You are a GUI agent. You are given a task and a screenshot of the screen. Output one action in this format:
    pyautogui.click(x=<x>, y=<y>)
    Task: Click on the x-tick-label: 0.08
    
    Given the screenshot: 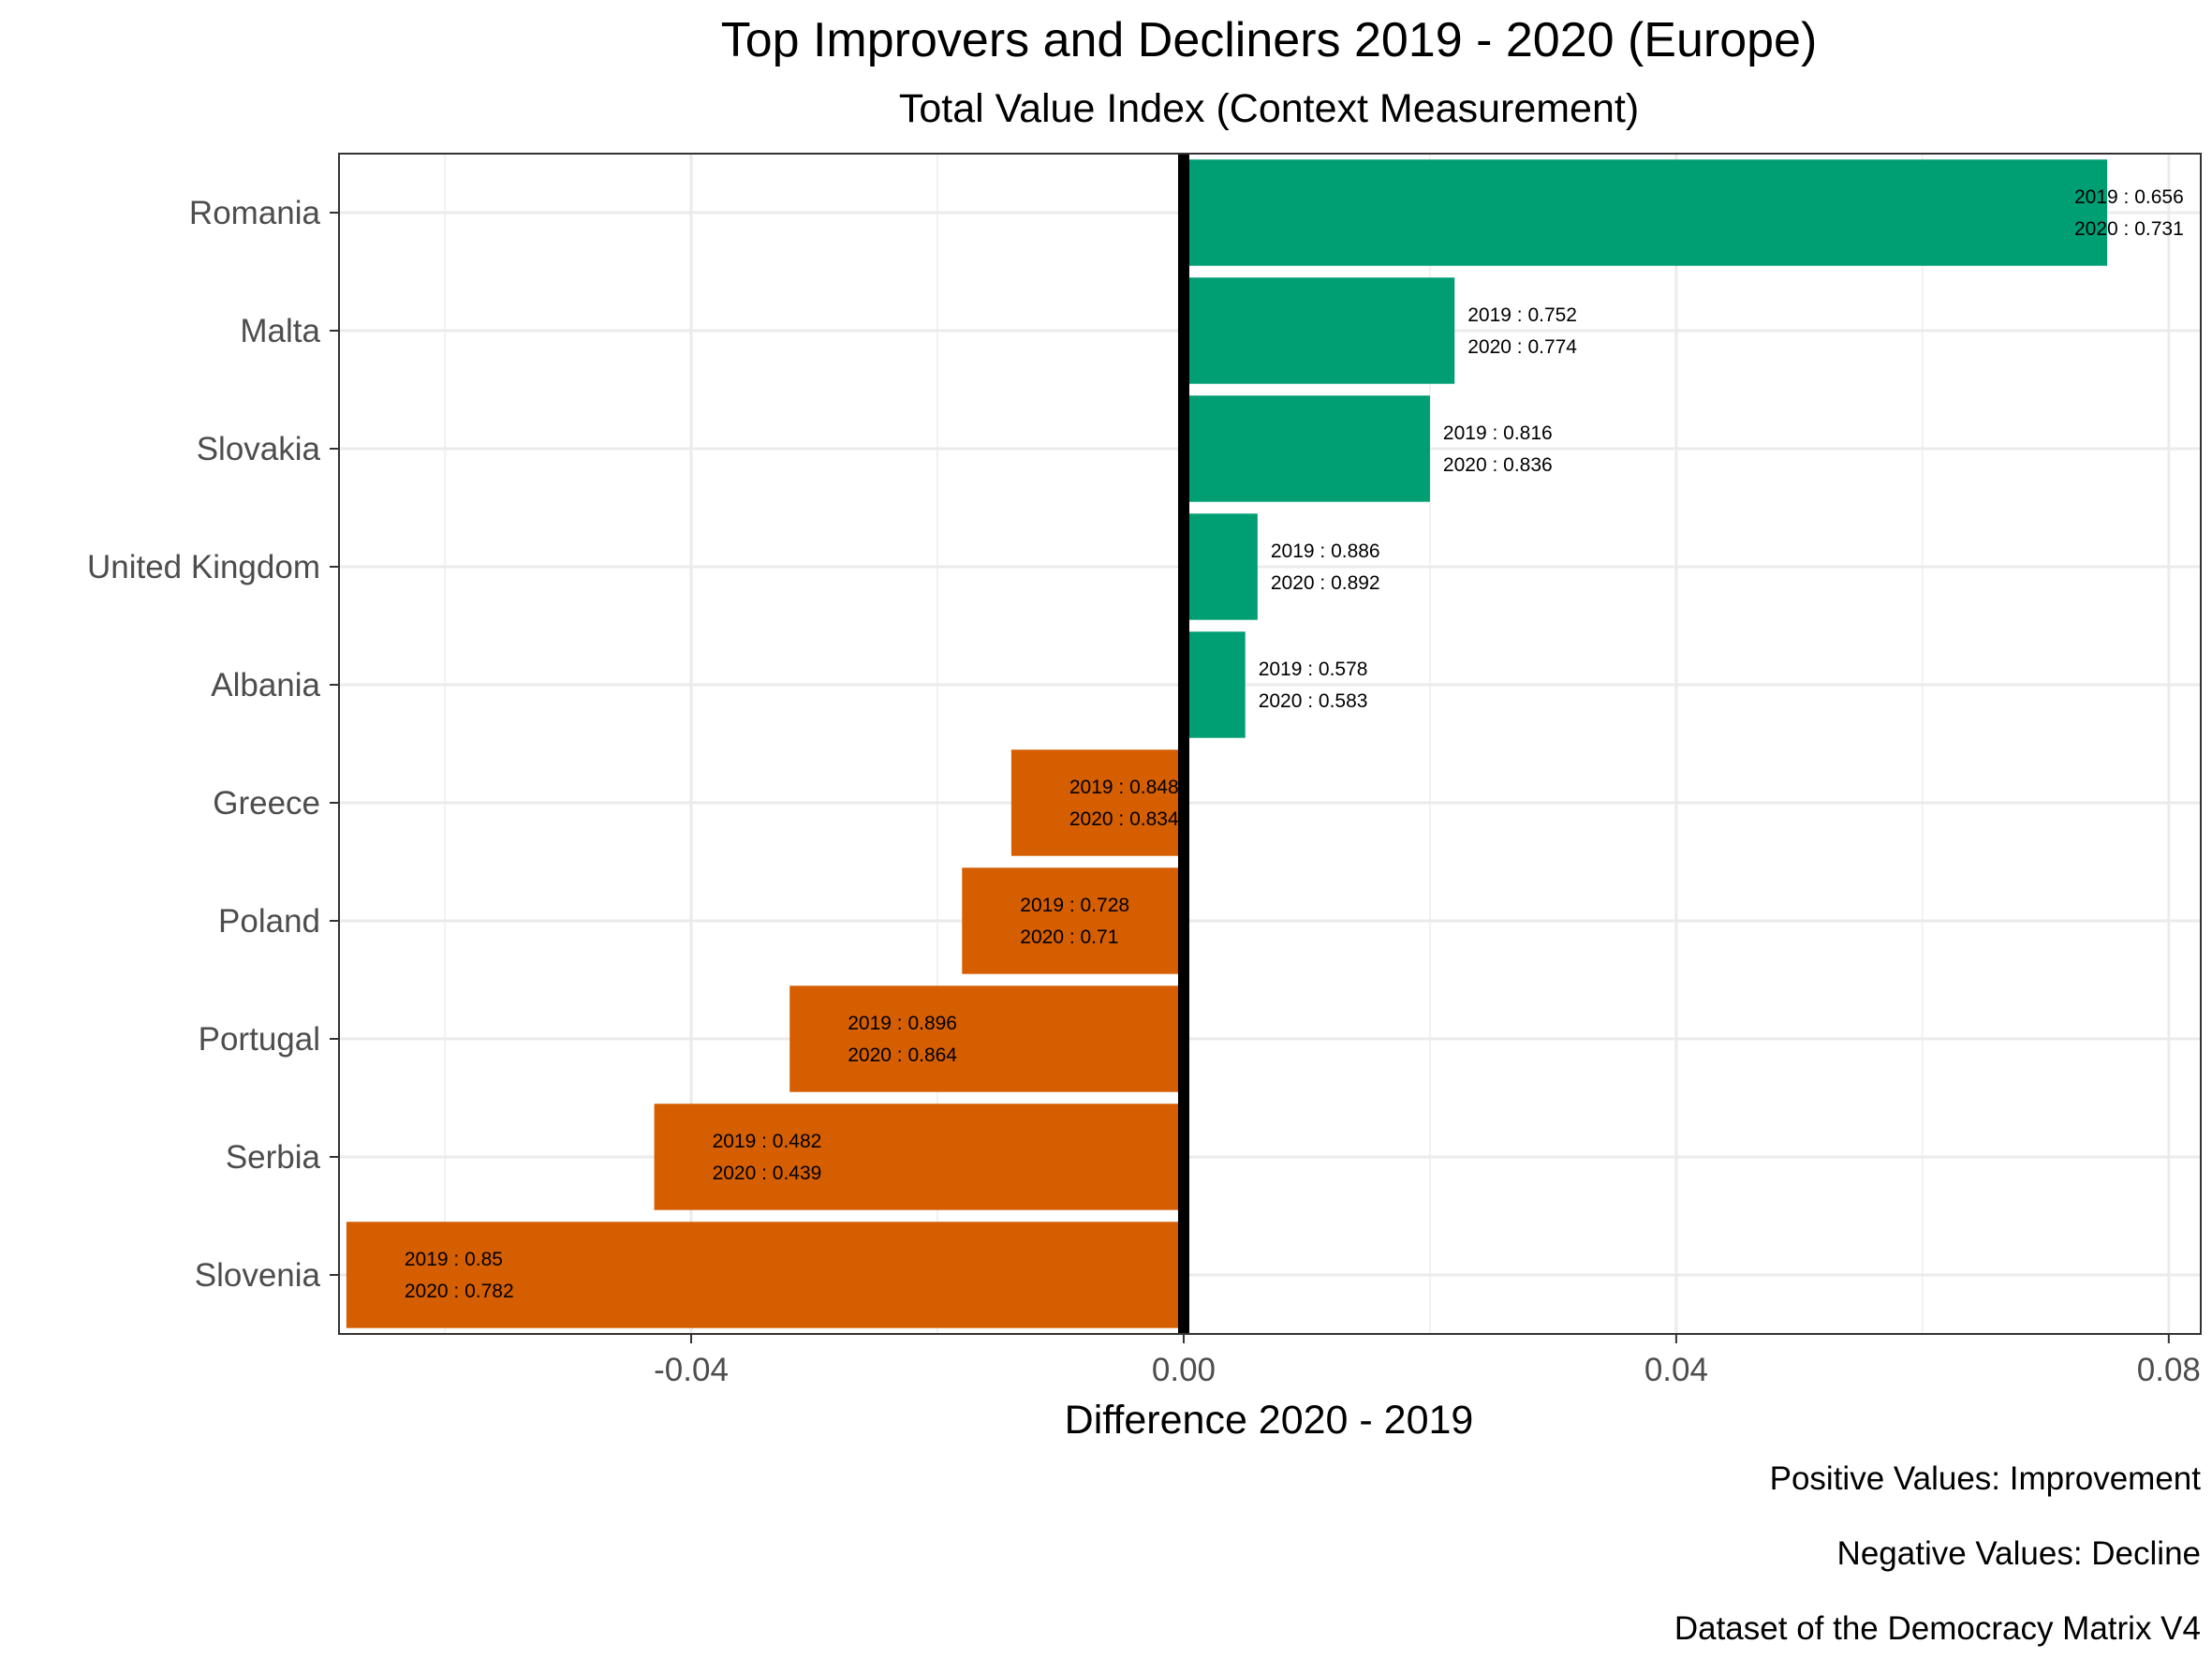 What is the action you would take?
    pyautogui.click(x=2169, y=1370)
    